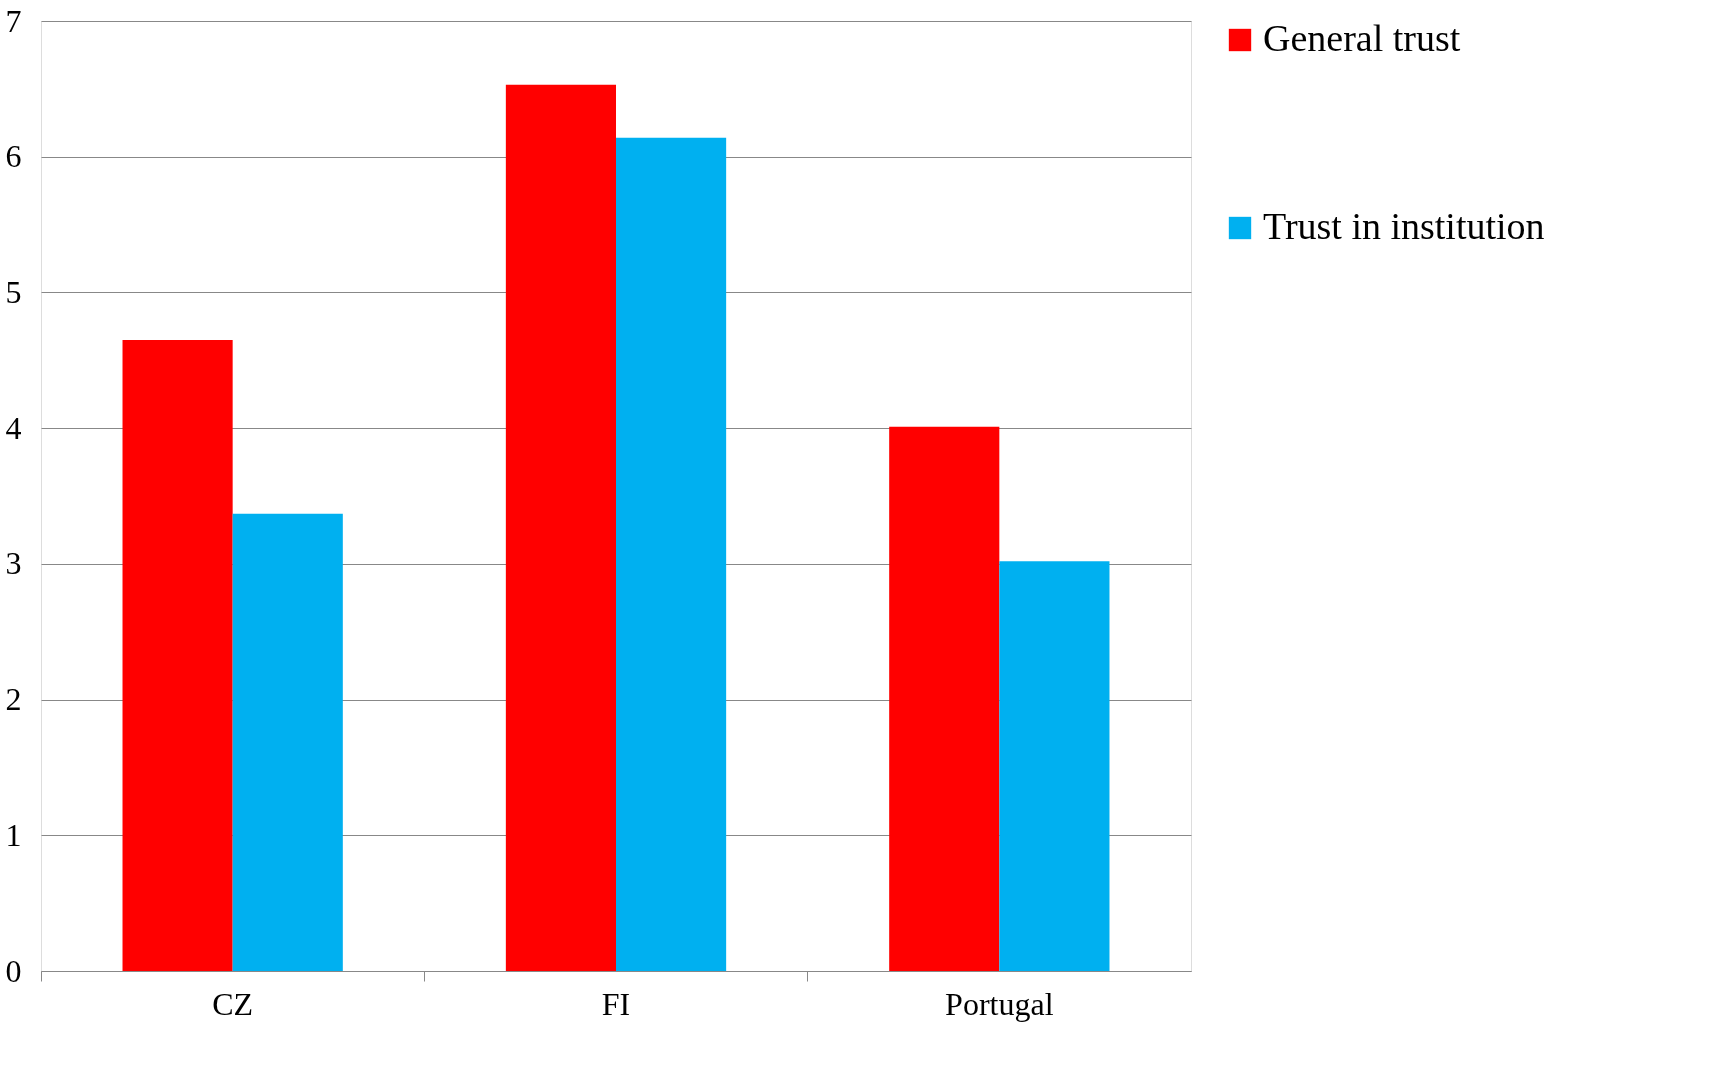 The image size is (1732, 1088). Describe the element at coordinates (233, 1003) in the screenshot. I see `x-tick-label: CZ` at that location.